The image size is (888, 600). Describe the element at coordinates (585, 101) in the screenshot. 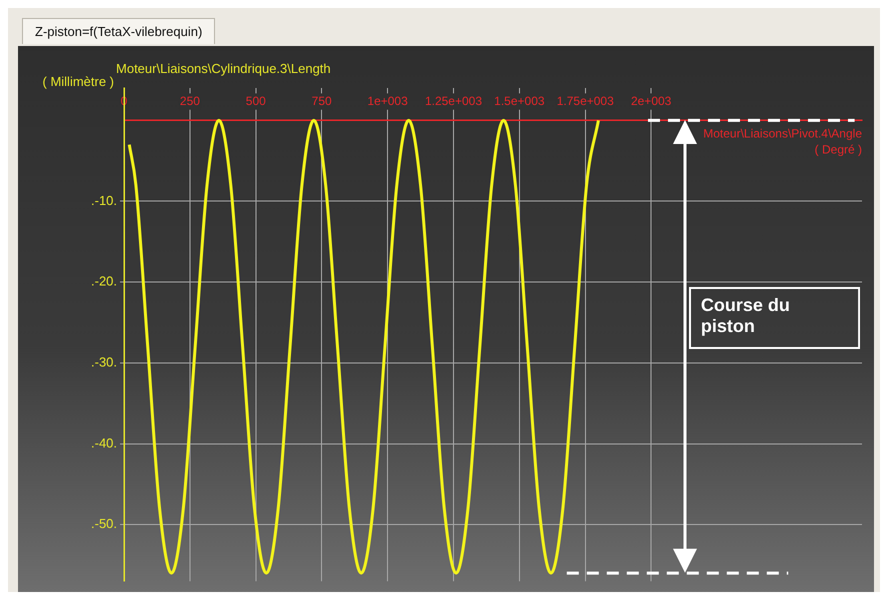

I see `x-tick-label: 1.75e+003` at that location.